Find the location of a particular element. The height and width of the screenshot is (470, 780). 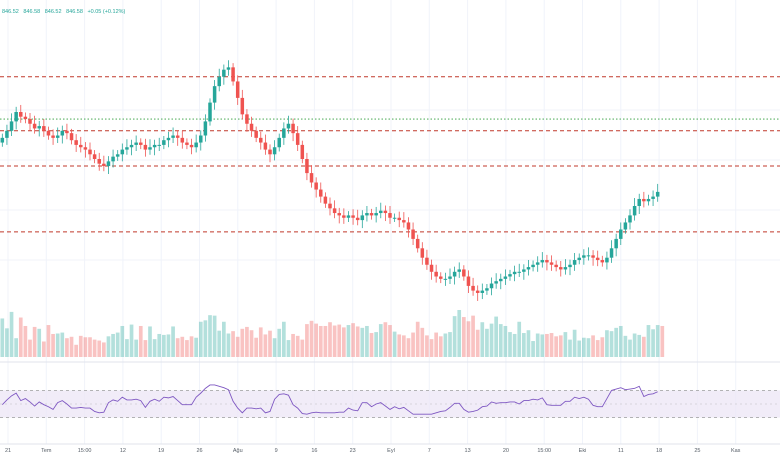

x-tick-label: Ağu is located at coordinates (238, 451).